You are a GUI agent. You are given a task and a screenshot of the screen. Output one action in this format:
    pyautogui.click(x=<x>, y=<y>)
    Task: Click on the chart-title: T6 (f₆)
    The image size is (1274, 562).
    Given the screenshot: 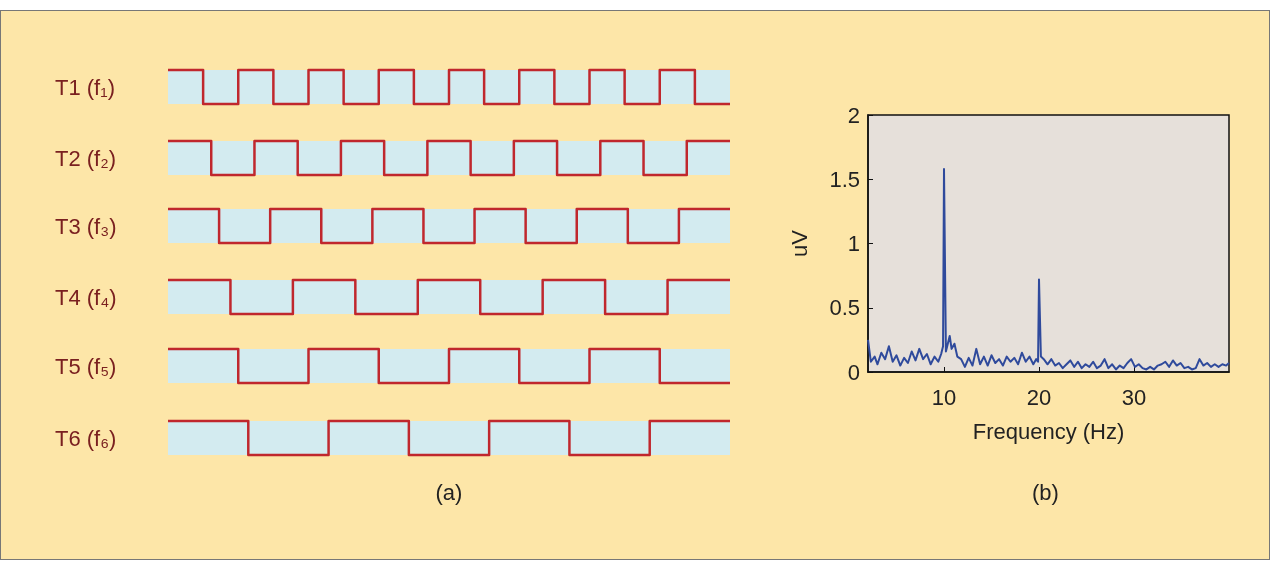 What is the action you would take?
    pyautogui.click(x=86, y=438)
    